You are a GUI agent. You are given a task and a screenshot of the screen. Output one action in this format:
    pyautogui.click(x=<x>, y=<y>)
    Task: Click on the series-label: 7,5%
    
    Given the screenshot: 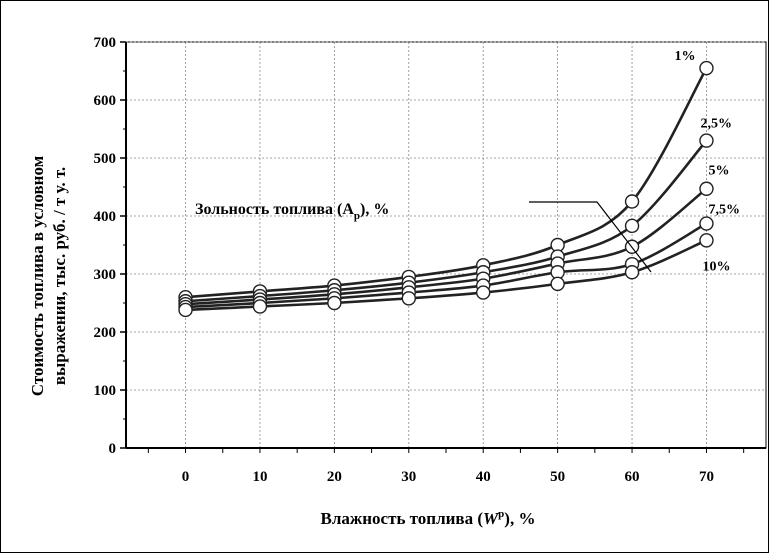 What is the action you would take?
    pyautogui.click(x=724, y=210)
    